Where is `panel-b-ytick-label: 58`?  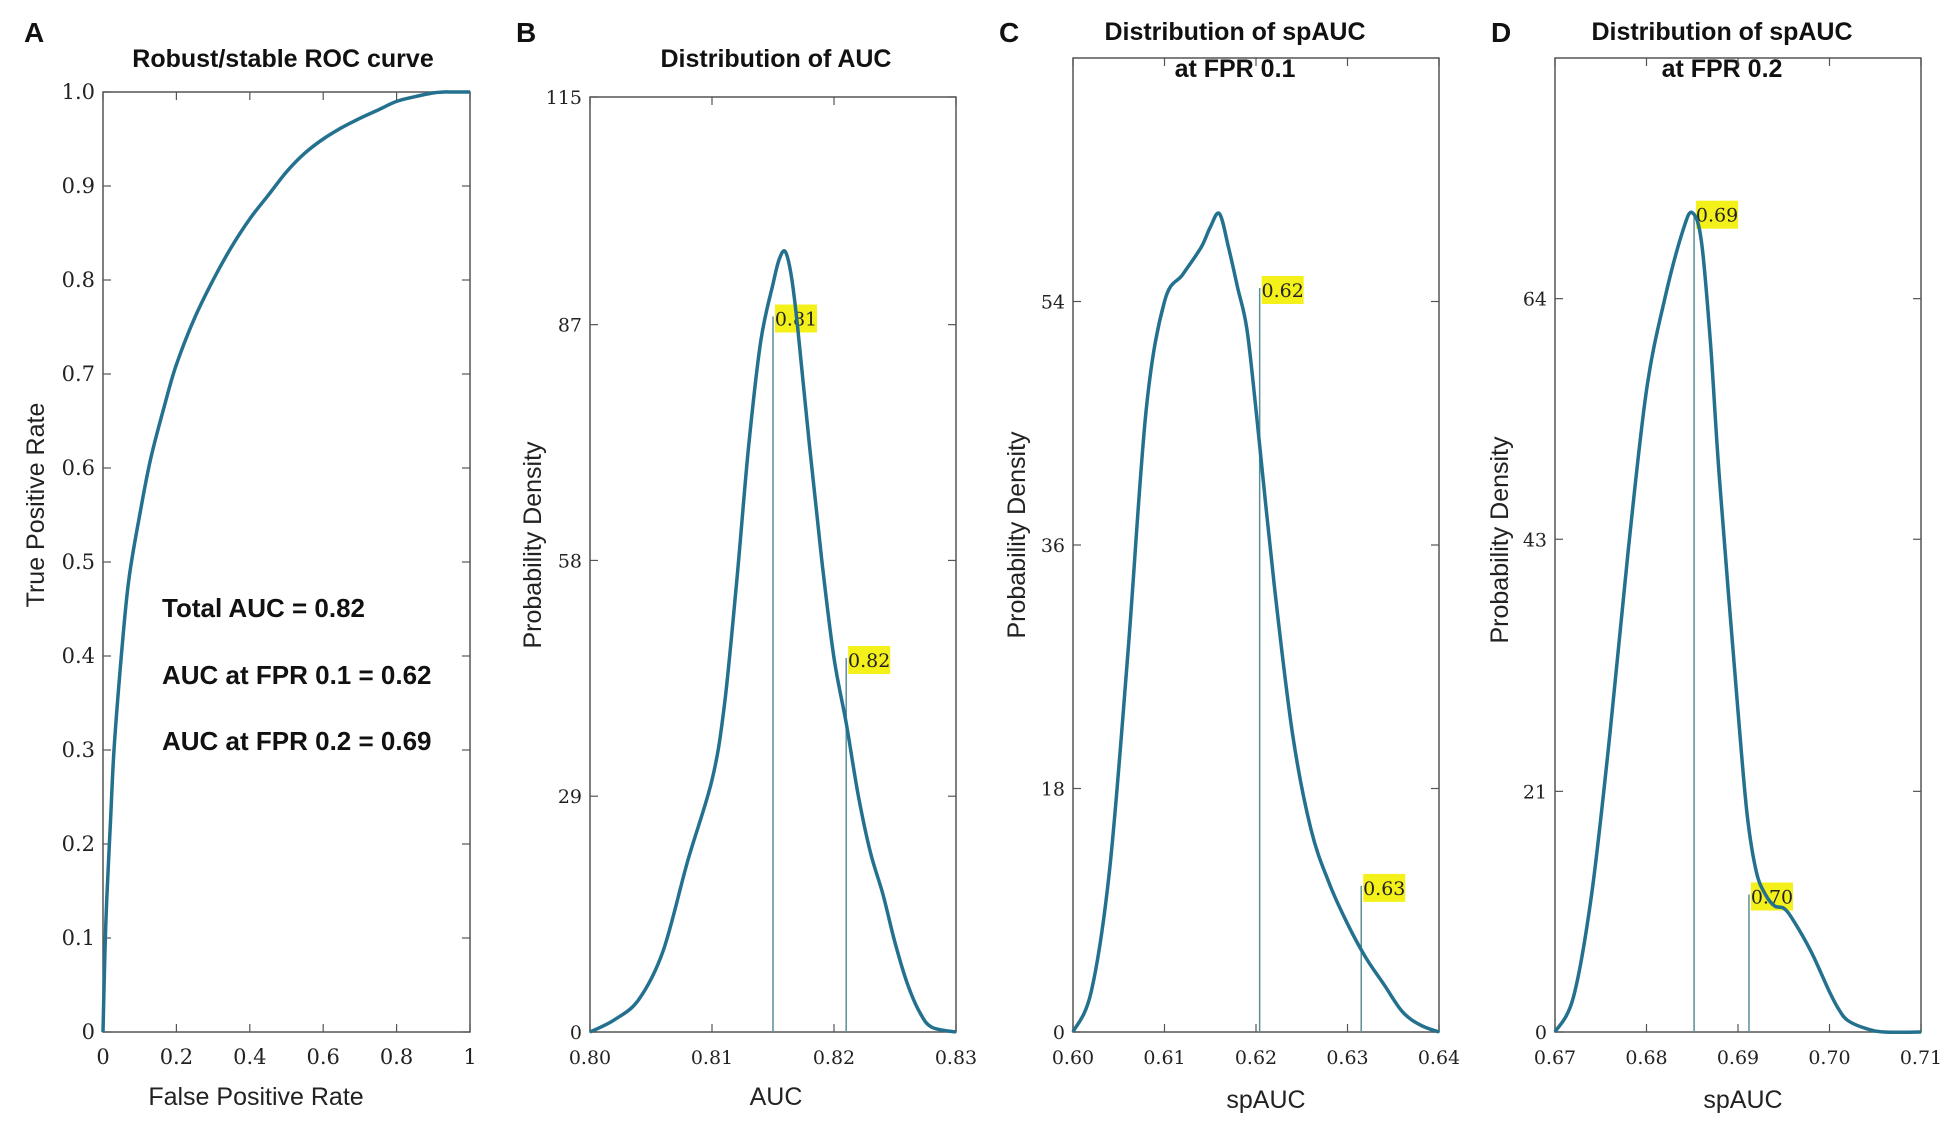
panel-b-ytick-label: 58 is located at coordinates (570, 561).